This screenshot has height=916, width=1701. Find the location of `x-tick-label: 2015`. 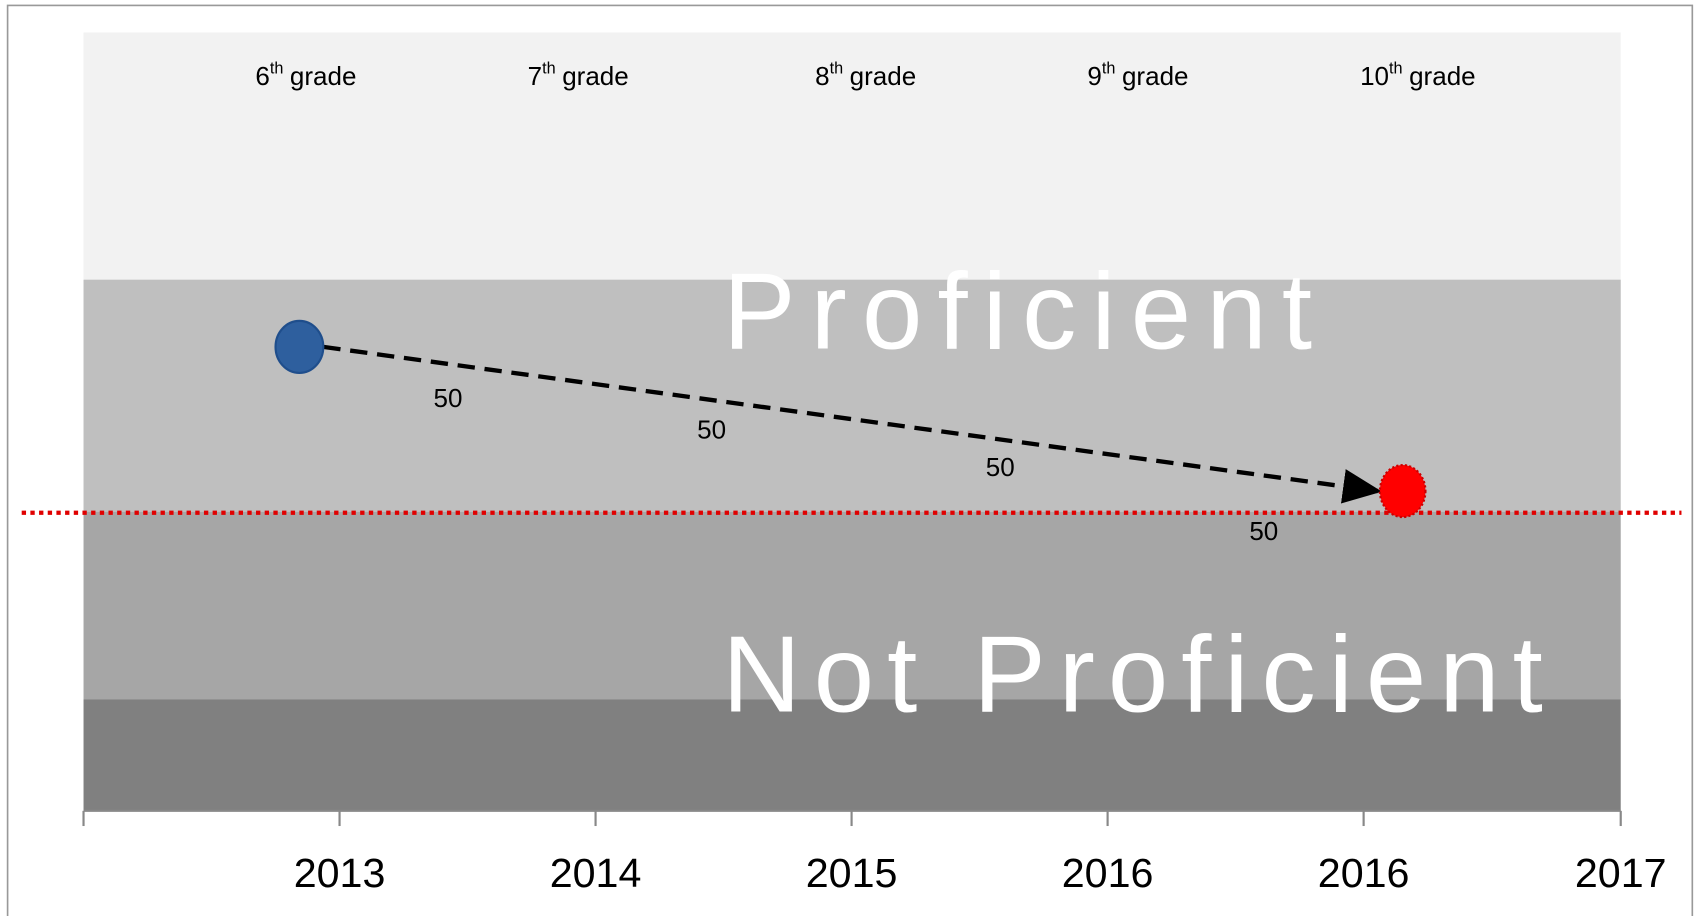

x-tick-label: 2015 is located at coordinates (852, 873).